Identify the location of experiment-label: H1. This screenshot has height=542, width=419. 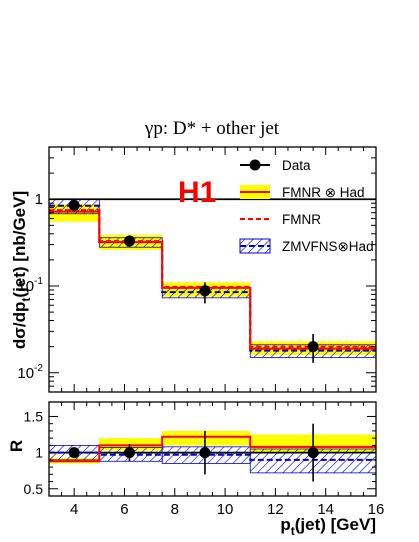
(197, 192).